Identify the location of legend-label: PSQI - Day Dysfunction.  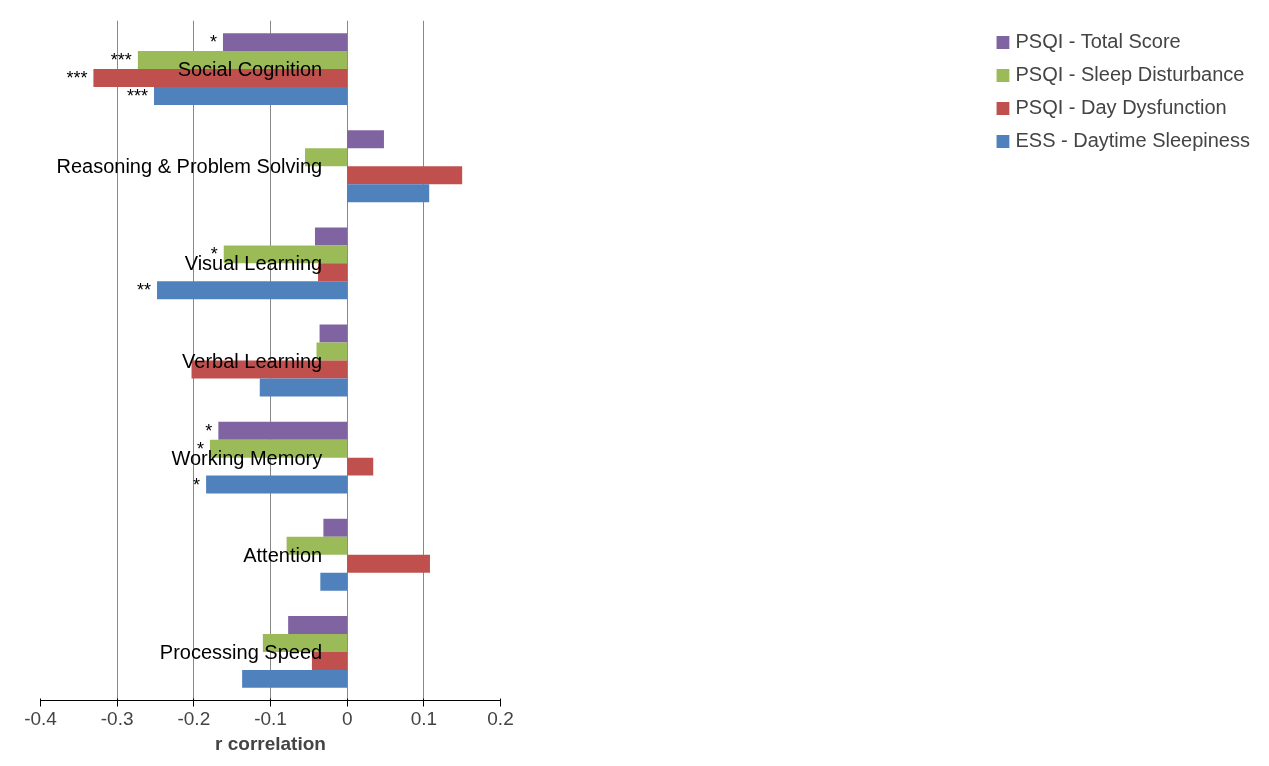
(1121, 107).